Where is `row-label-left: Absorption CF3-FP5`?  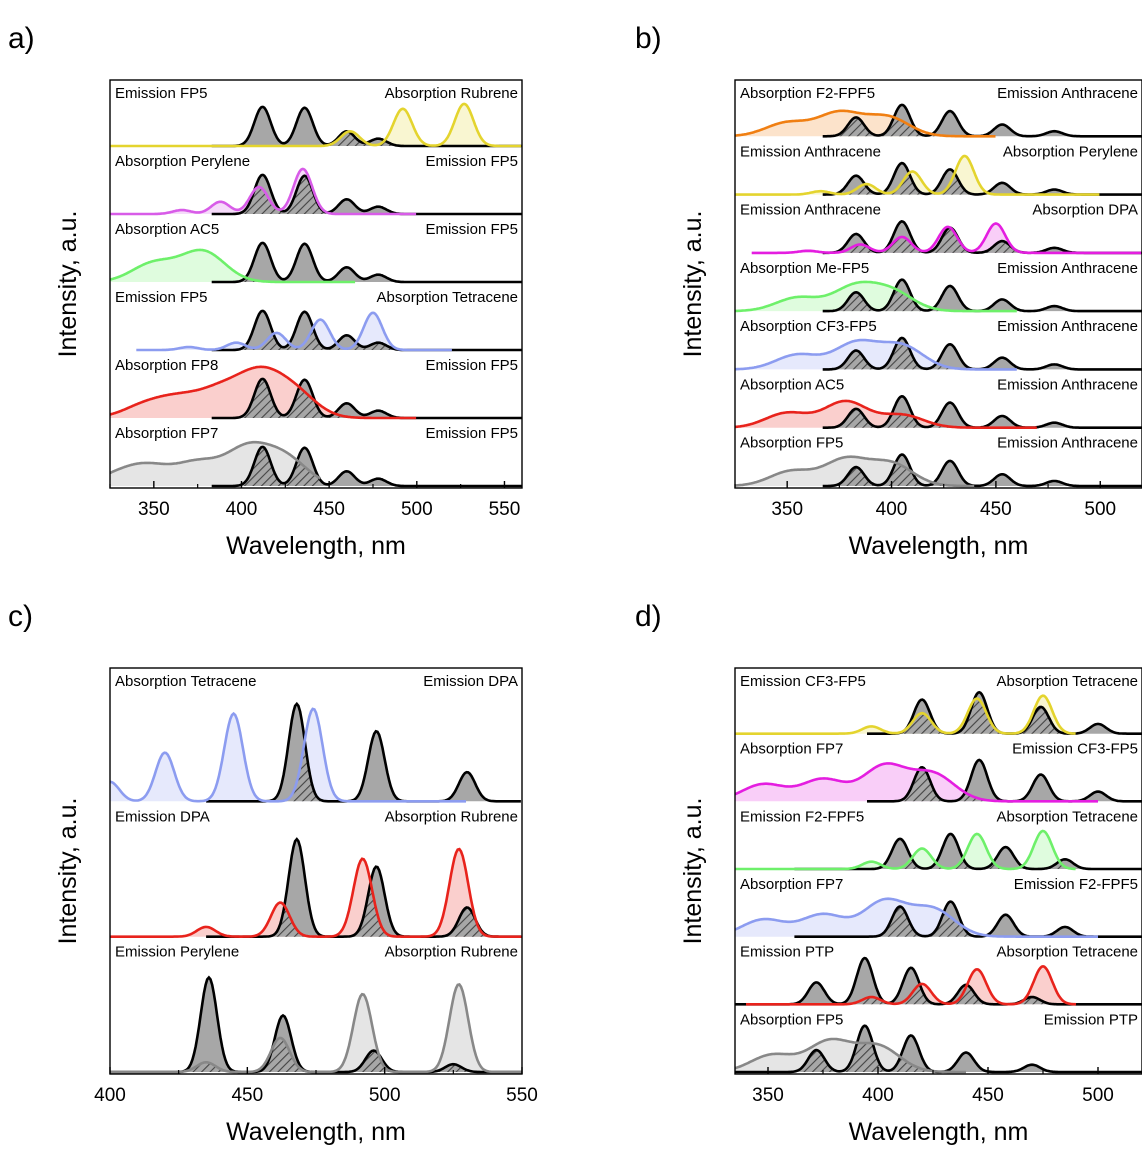 row-label-left: Absorption CF3-FP5 is located at coordinates (808, 326).